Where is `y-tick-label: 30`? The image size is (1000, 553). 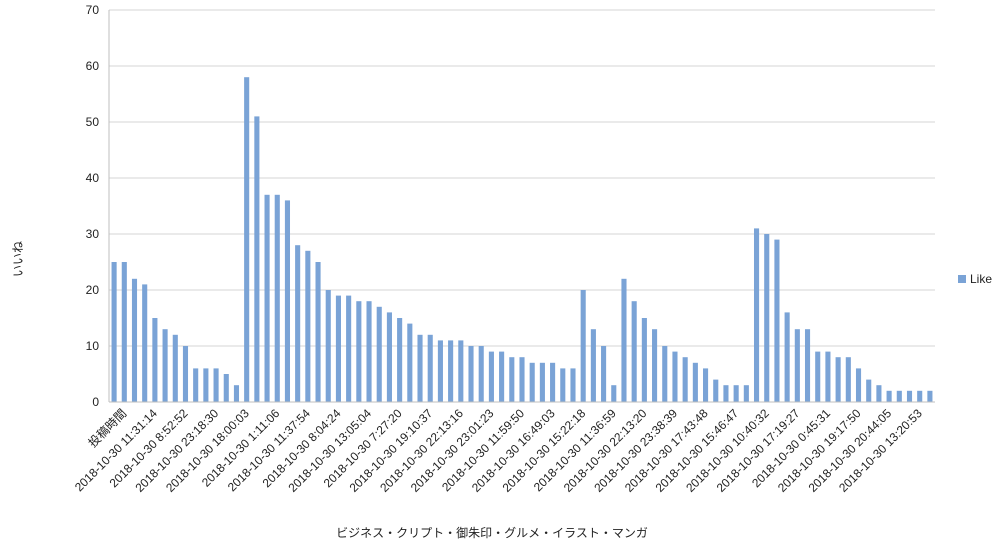
y-tick-label: 30 is located at coordinates (93, 234).